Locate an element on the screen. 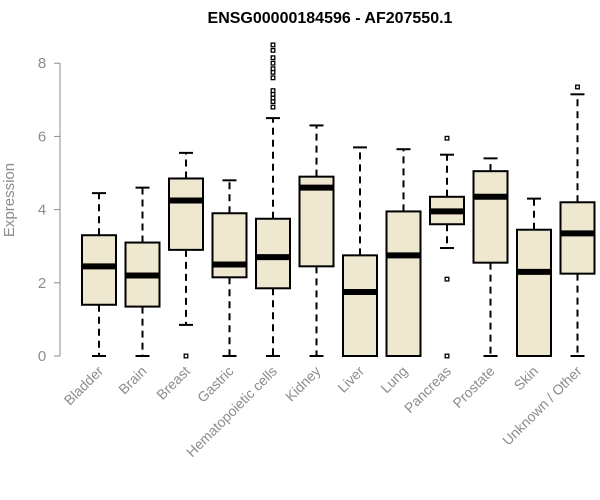  box-hematopoietic-cells is located at coordinates (273, 199).